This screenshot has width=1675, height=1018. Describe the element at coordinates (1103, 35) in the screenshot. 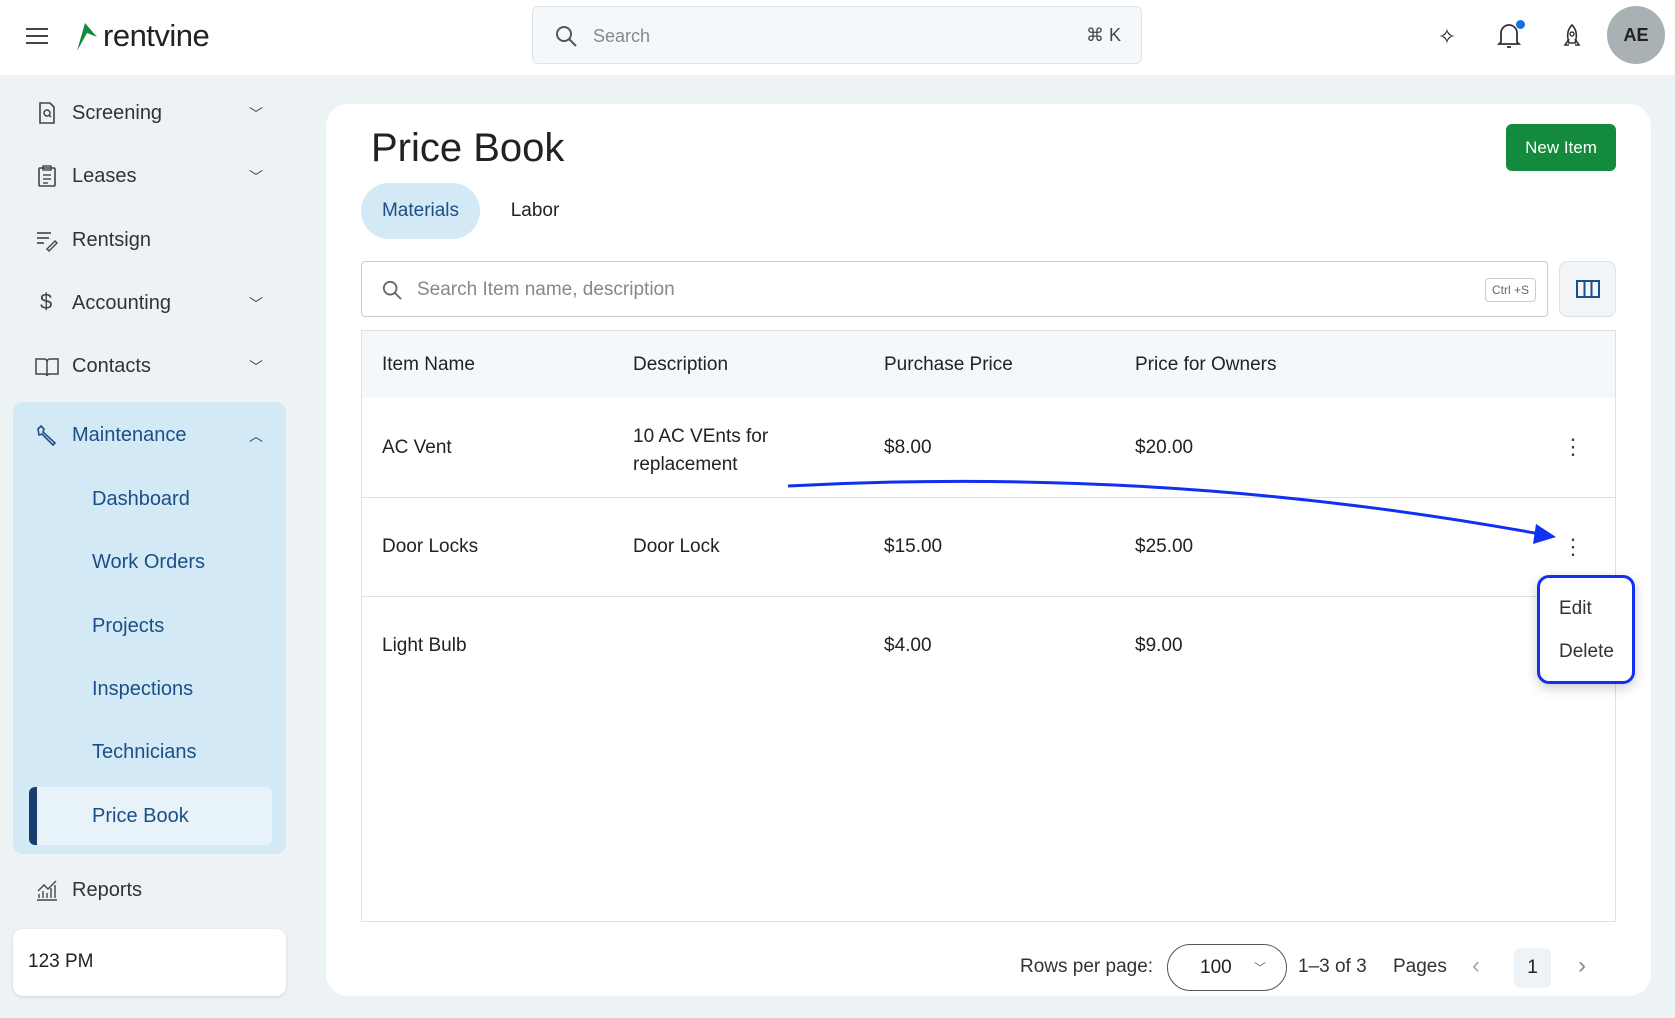

I see `search-shortcut: ⌘ K` at that location.